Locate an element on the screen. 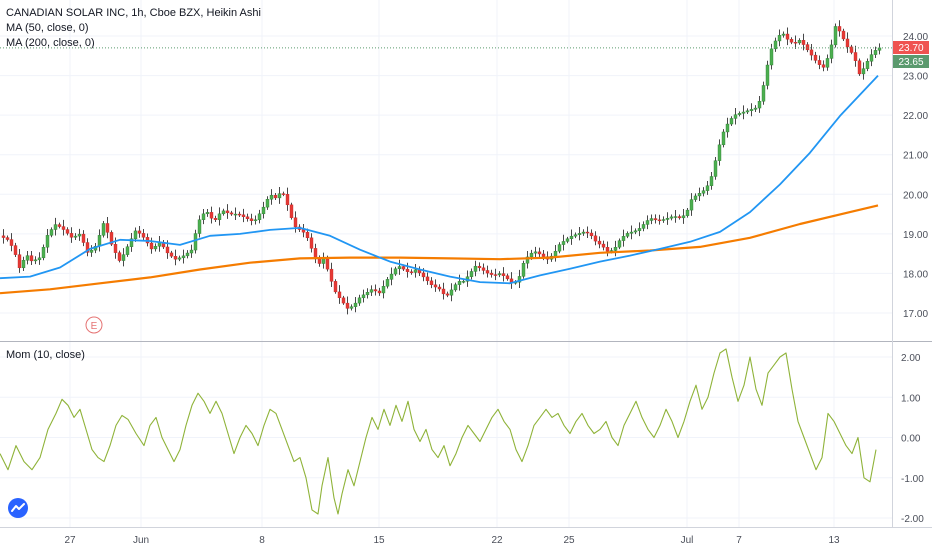 This screenshot has height=555, width=932. last-price-badge is located at coordinates (911, 47).